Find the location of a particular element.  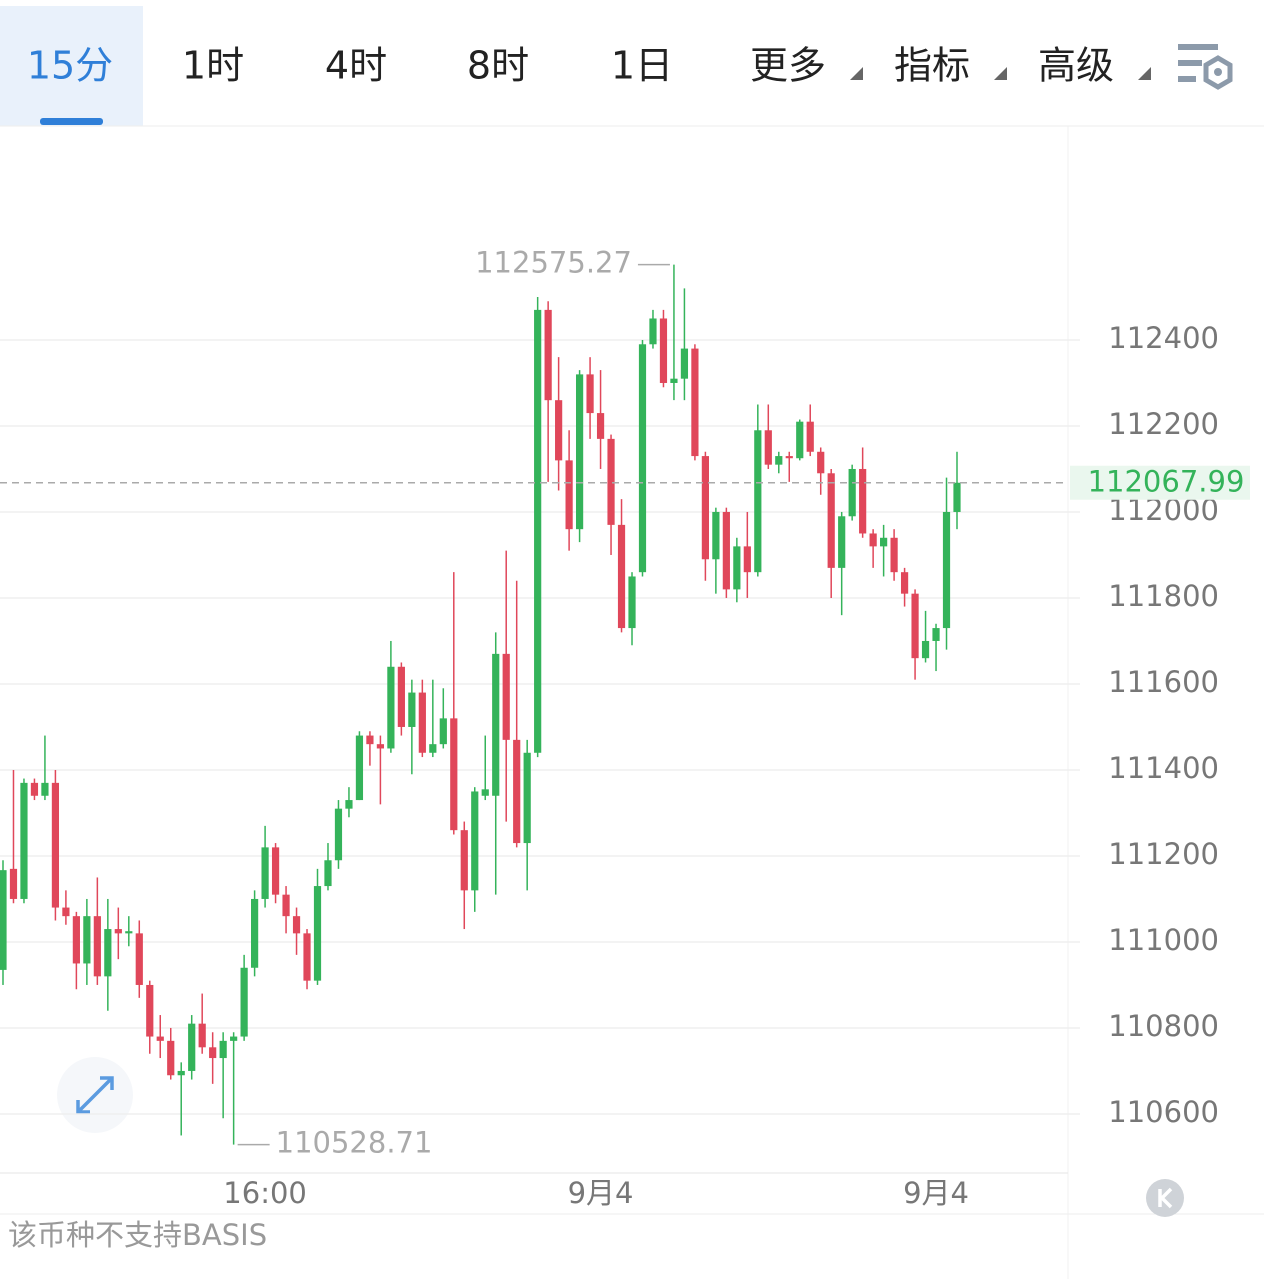

y-tick-label: 111000 is located at coordinates (1163, 940).